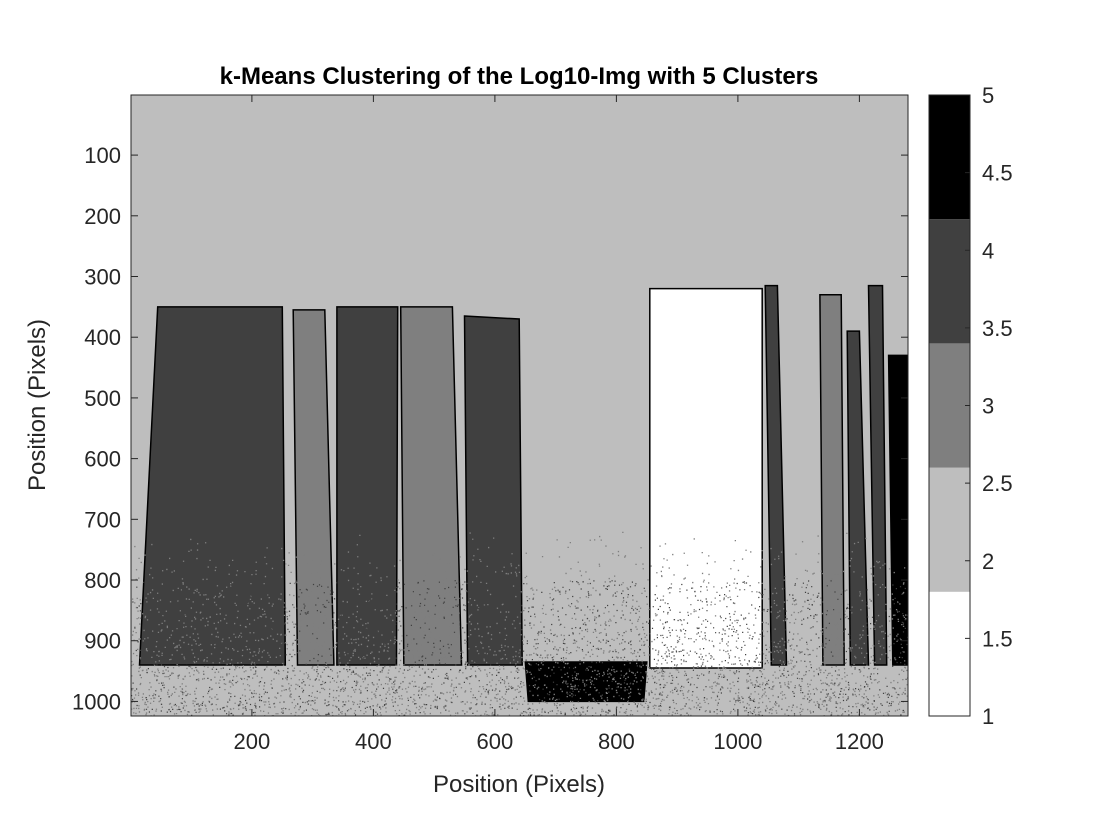 This screenshot has height=840, width=1120. What do you see at coordinates (373, 741) in the screenshot?
I see `x-tick-label: 400` at bounding box center [373, 741].